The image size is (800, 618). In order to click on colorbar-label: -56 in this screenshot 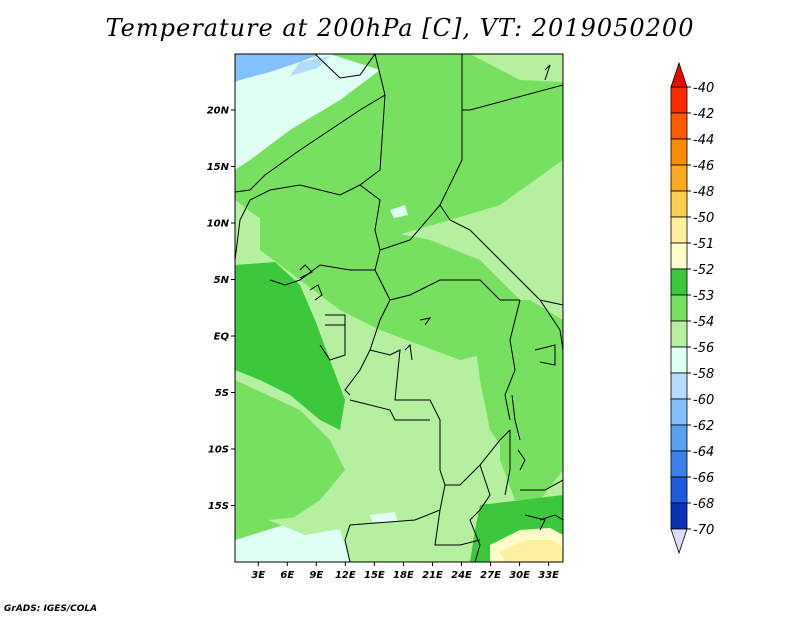, I will do `click(703, 348)`.